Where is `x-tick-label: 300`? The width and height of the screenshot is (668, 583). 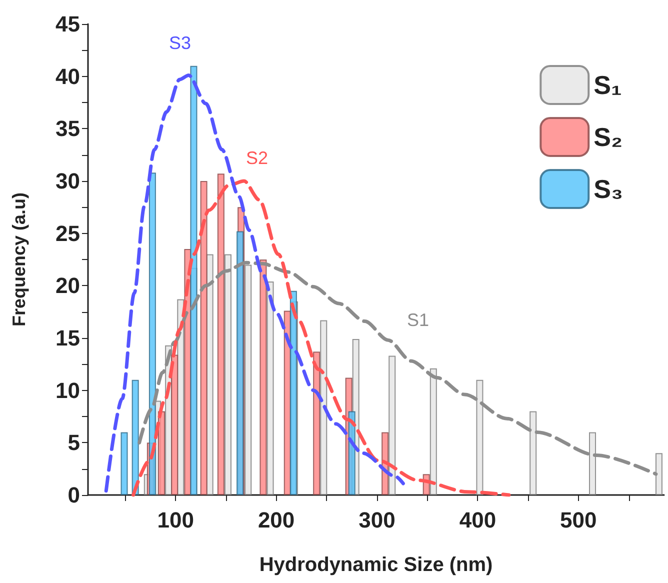
x-tick-label: 300 is located at coordinates (377, 520).